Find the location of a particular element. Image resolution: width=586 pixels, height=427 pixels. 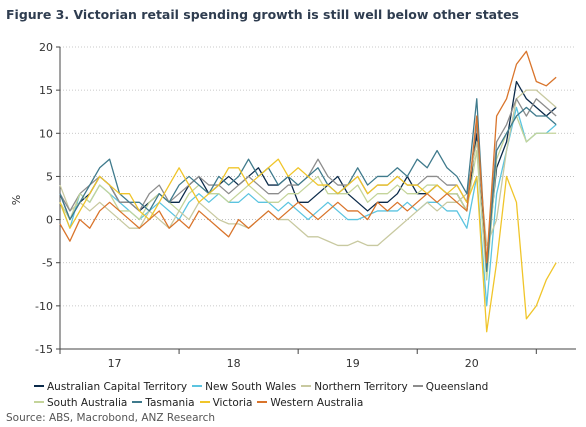

legend-label: Victoria is located at coordinates (232, 403).